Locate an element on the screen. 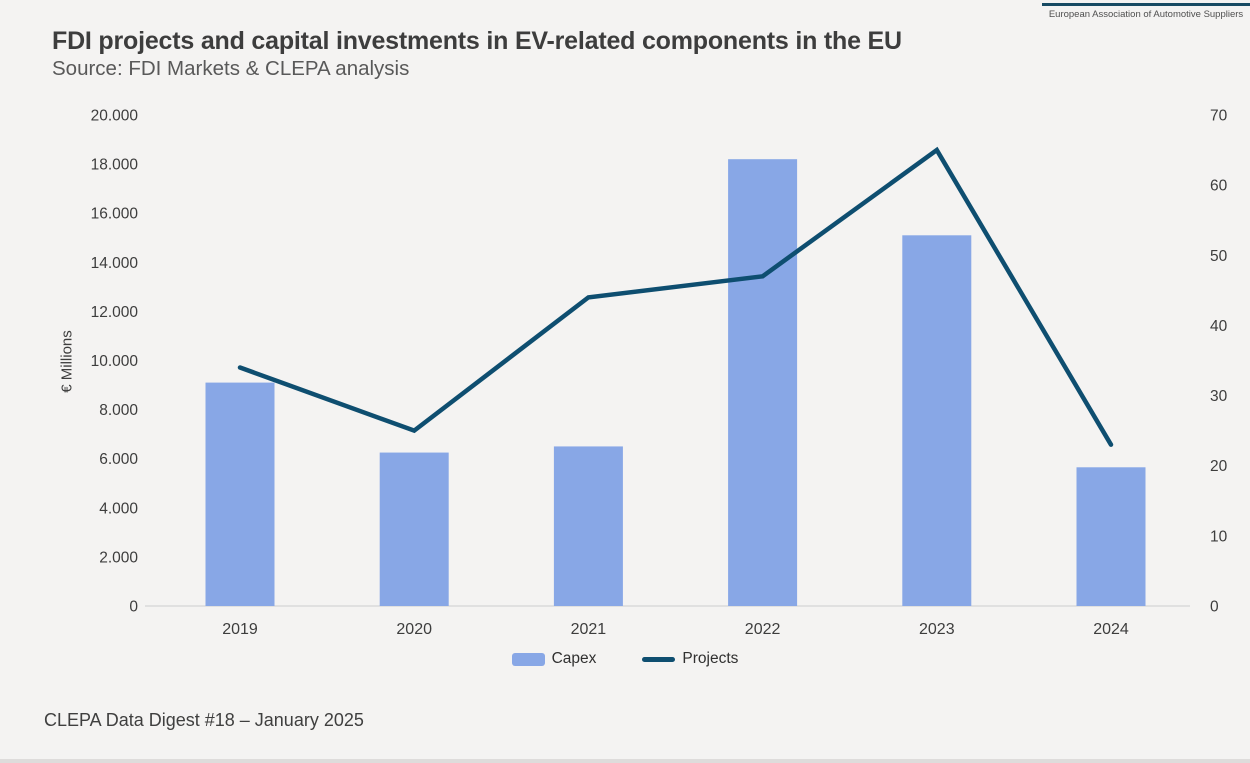  capex-bar-2021 is located at coordinates (588, 526).